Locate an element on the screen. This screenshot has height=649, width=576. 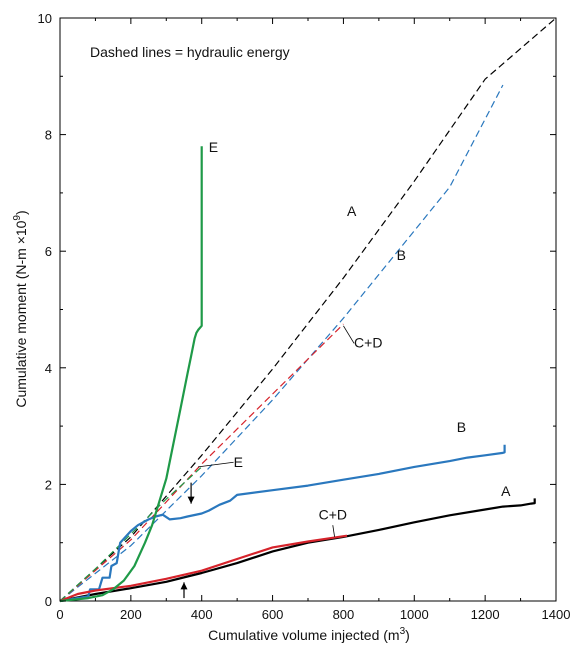
x-tick-label: 1000 is located at coordinates (414, 614).